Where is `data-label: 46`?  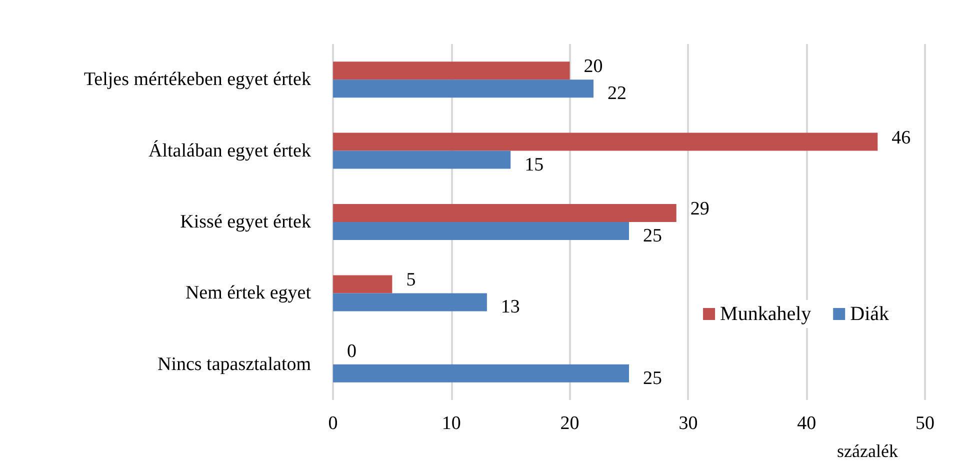 data-label: 46 is located at coordinates (901, 137).